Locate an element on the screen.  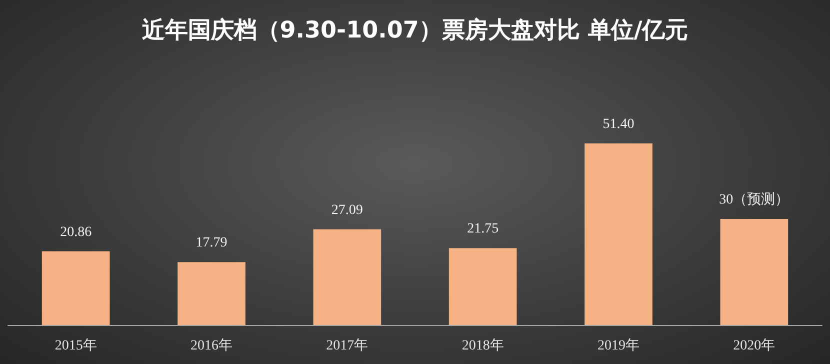
x-tick-label: 2019年 is located at coordinates (619, 346).